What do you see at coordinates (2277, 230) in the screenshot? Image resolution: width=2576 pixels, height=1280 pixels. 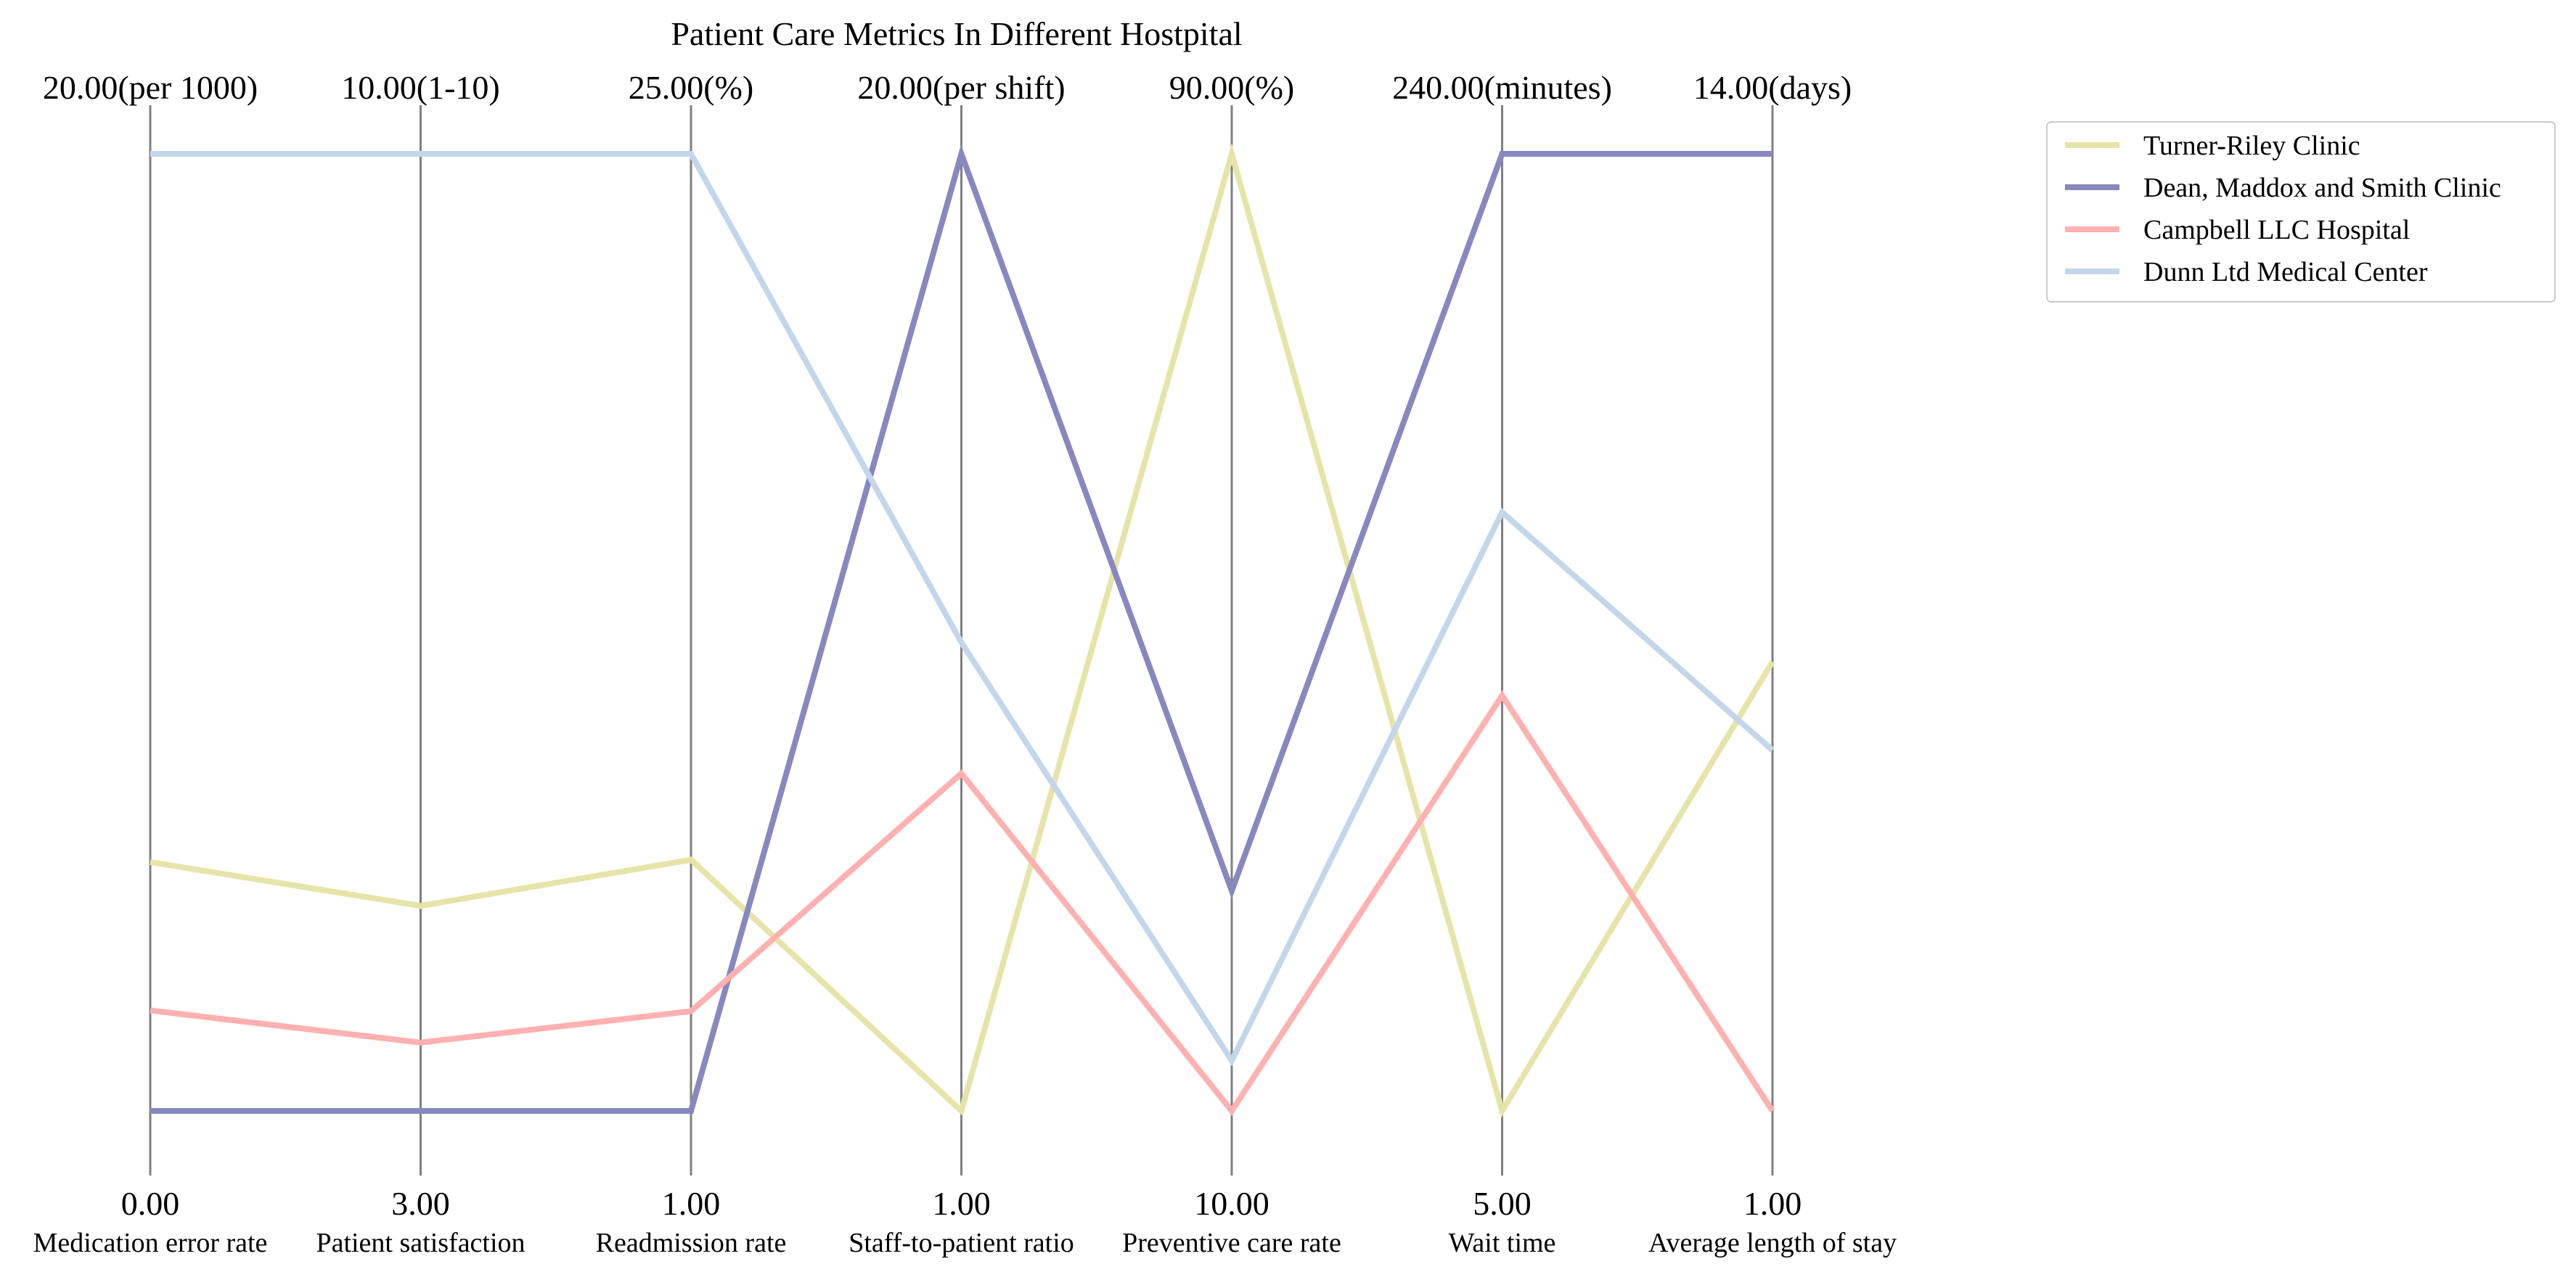 I see `legend-label: Campbell LLC Hospital` at bounding box center [2277, 230].